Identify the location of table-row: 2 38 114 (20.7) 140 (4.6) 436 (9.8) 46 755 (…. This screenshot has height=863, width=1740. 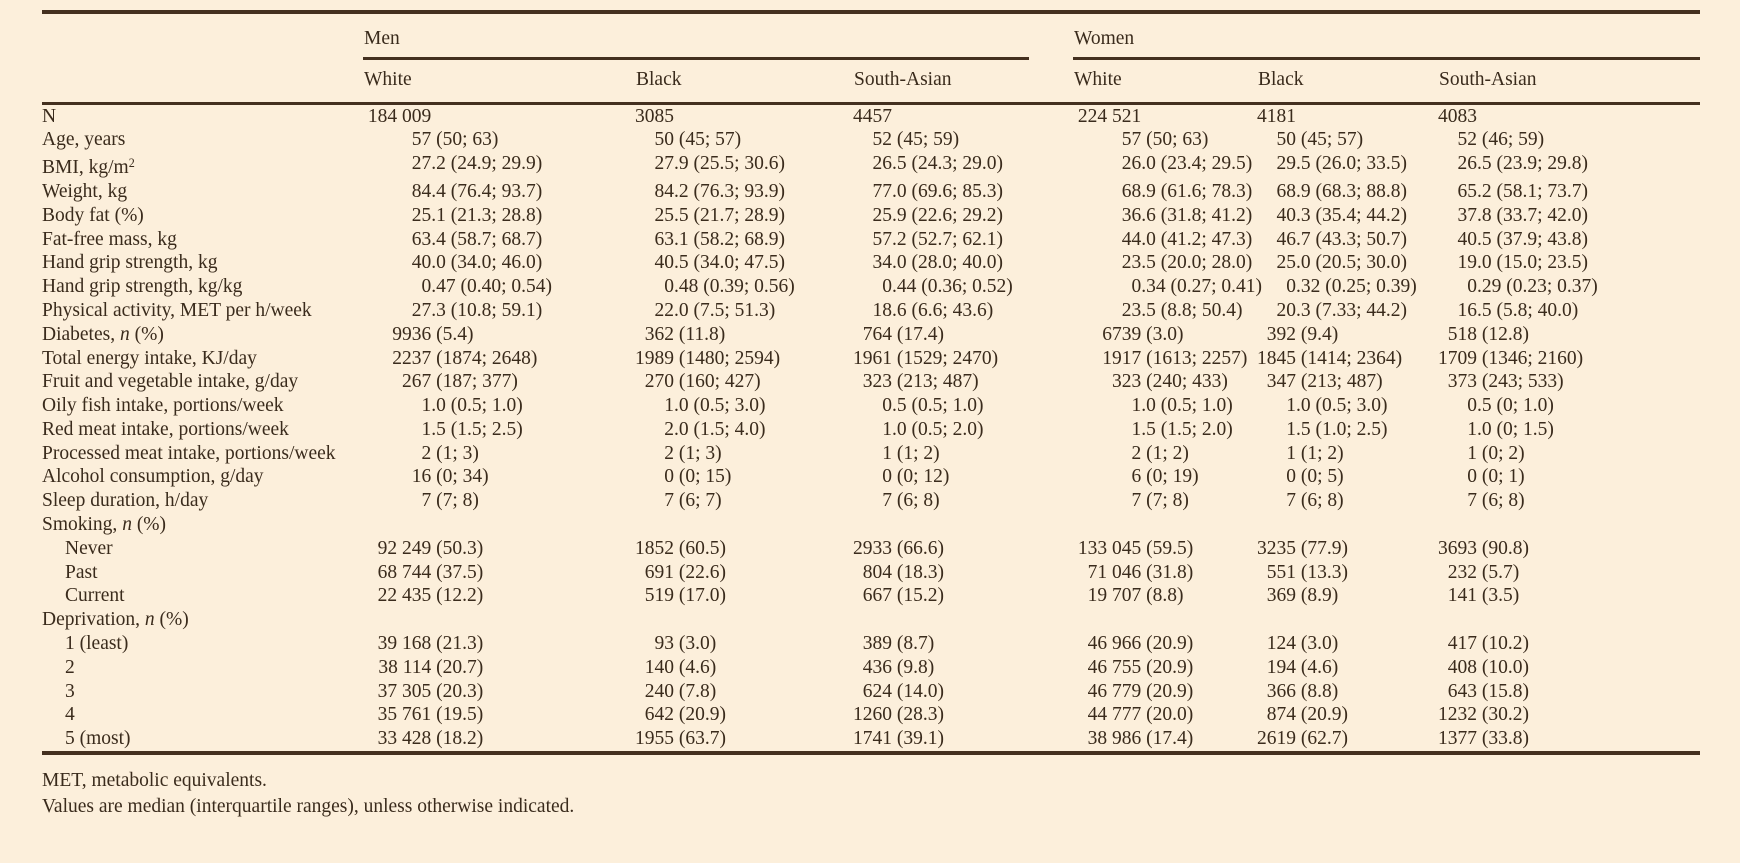
(871, 668).